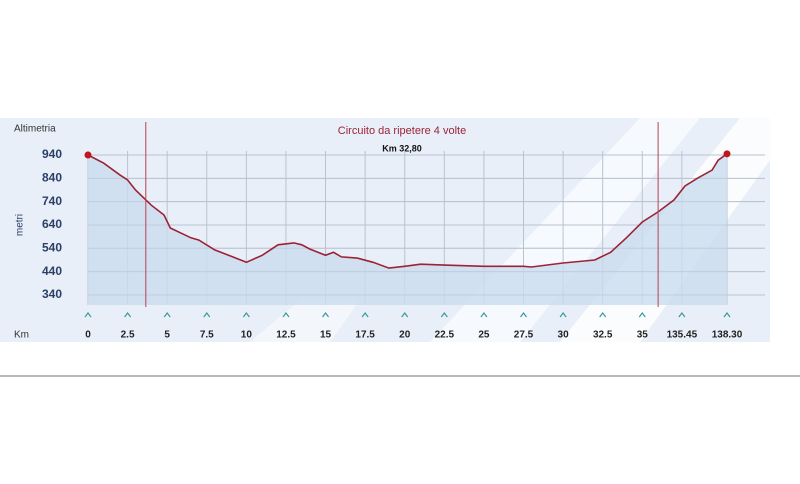 The height and width of the screenshot is (484, 800). I want to click on x-tick-label: 138.30, so click(727, 335).